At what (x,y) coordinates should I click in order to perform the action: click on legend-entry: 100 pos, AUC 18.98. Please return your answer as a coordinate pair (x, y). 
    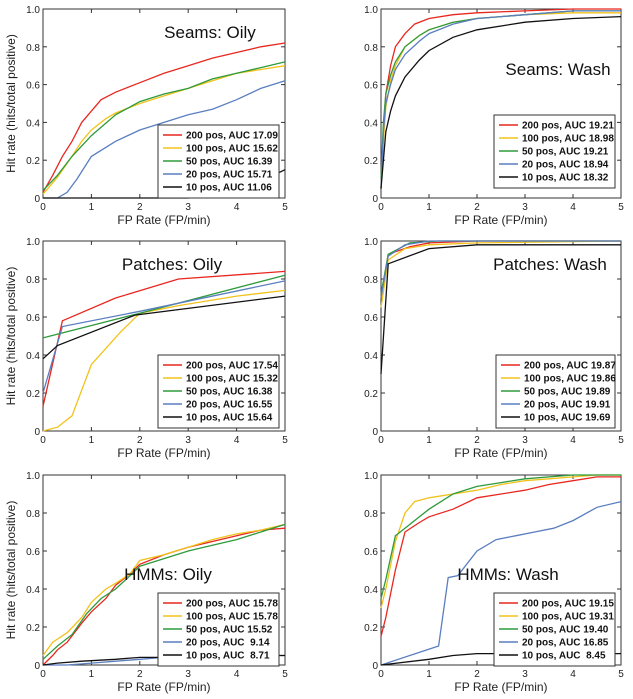
    Looking at the image, I should click on (568, 139).